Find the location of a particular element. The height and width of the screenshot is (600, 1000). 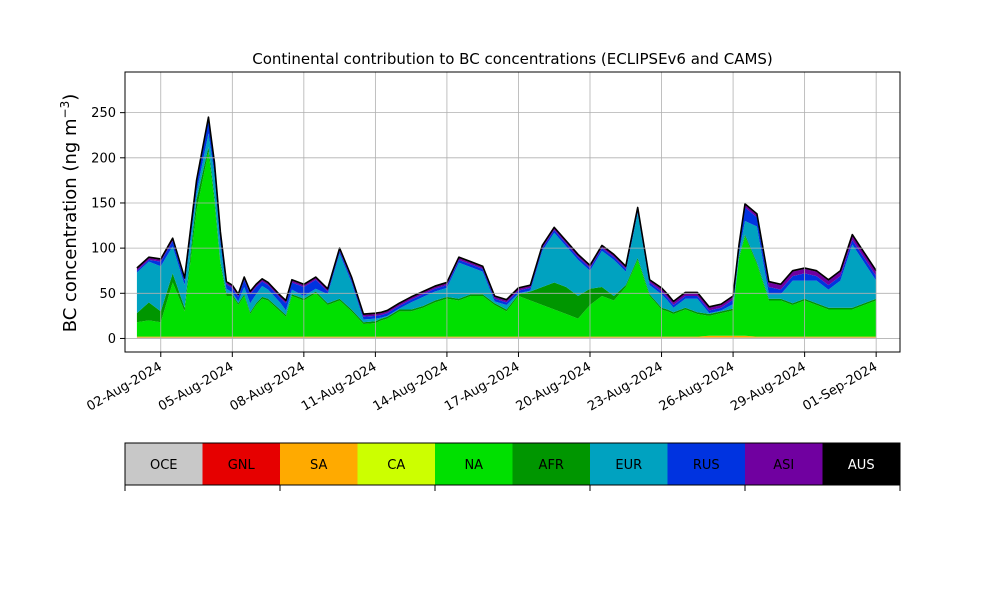

x-tick-label: 08-Aug-2024 is located at coordinates (268, 386).